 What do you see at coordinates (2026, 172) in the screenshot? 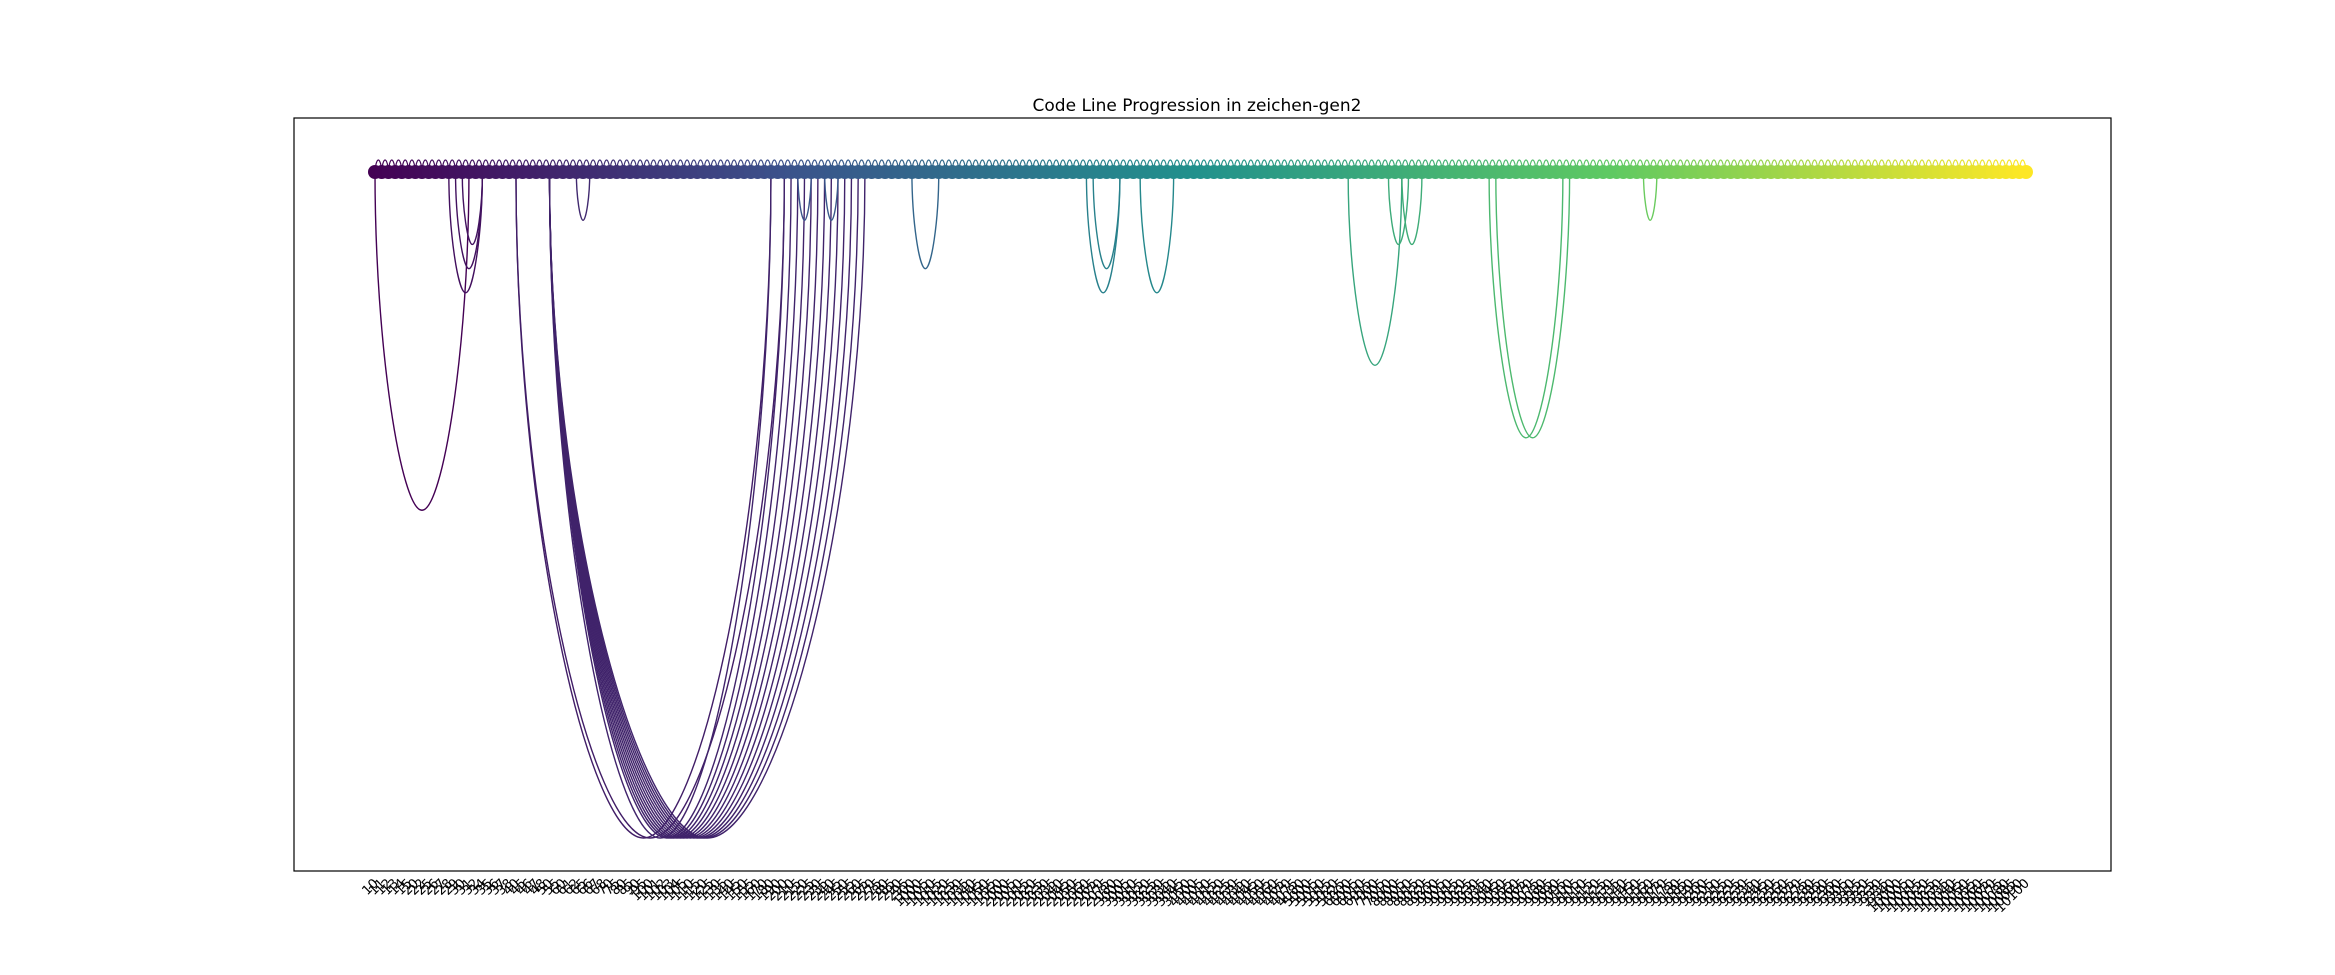
I see `node` at bounding box center [2026, 172].